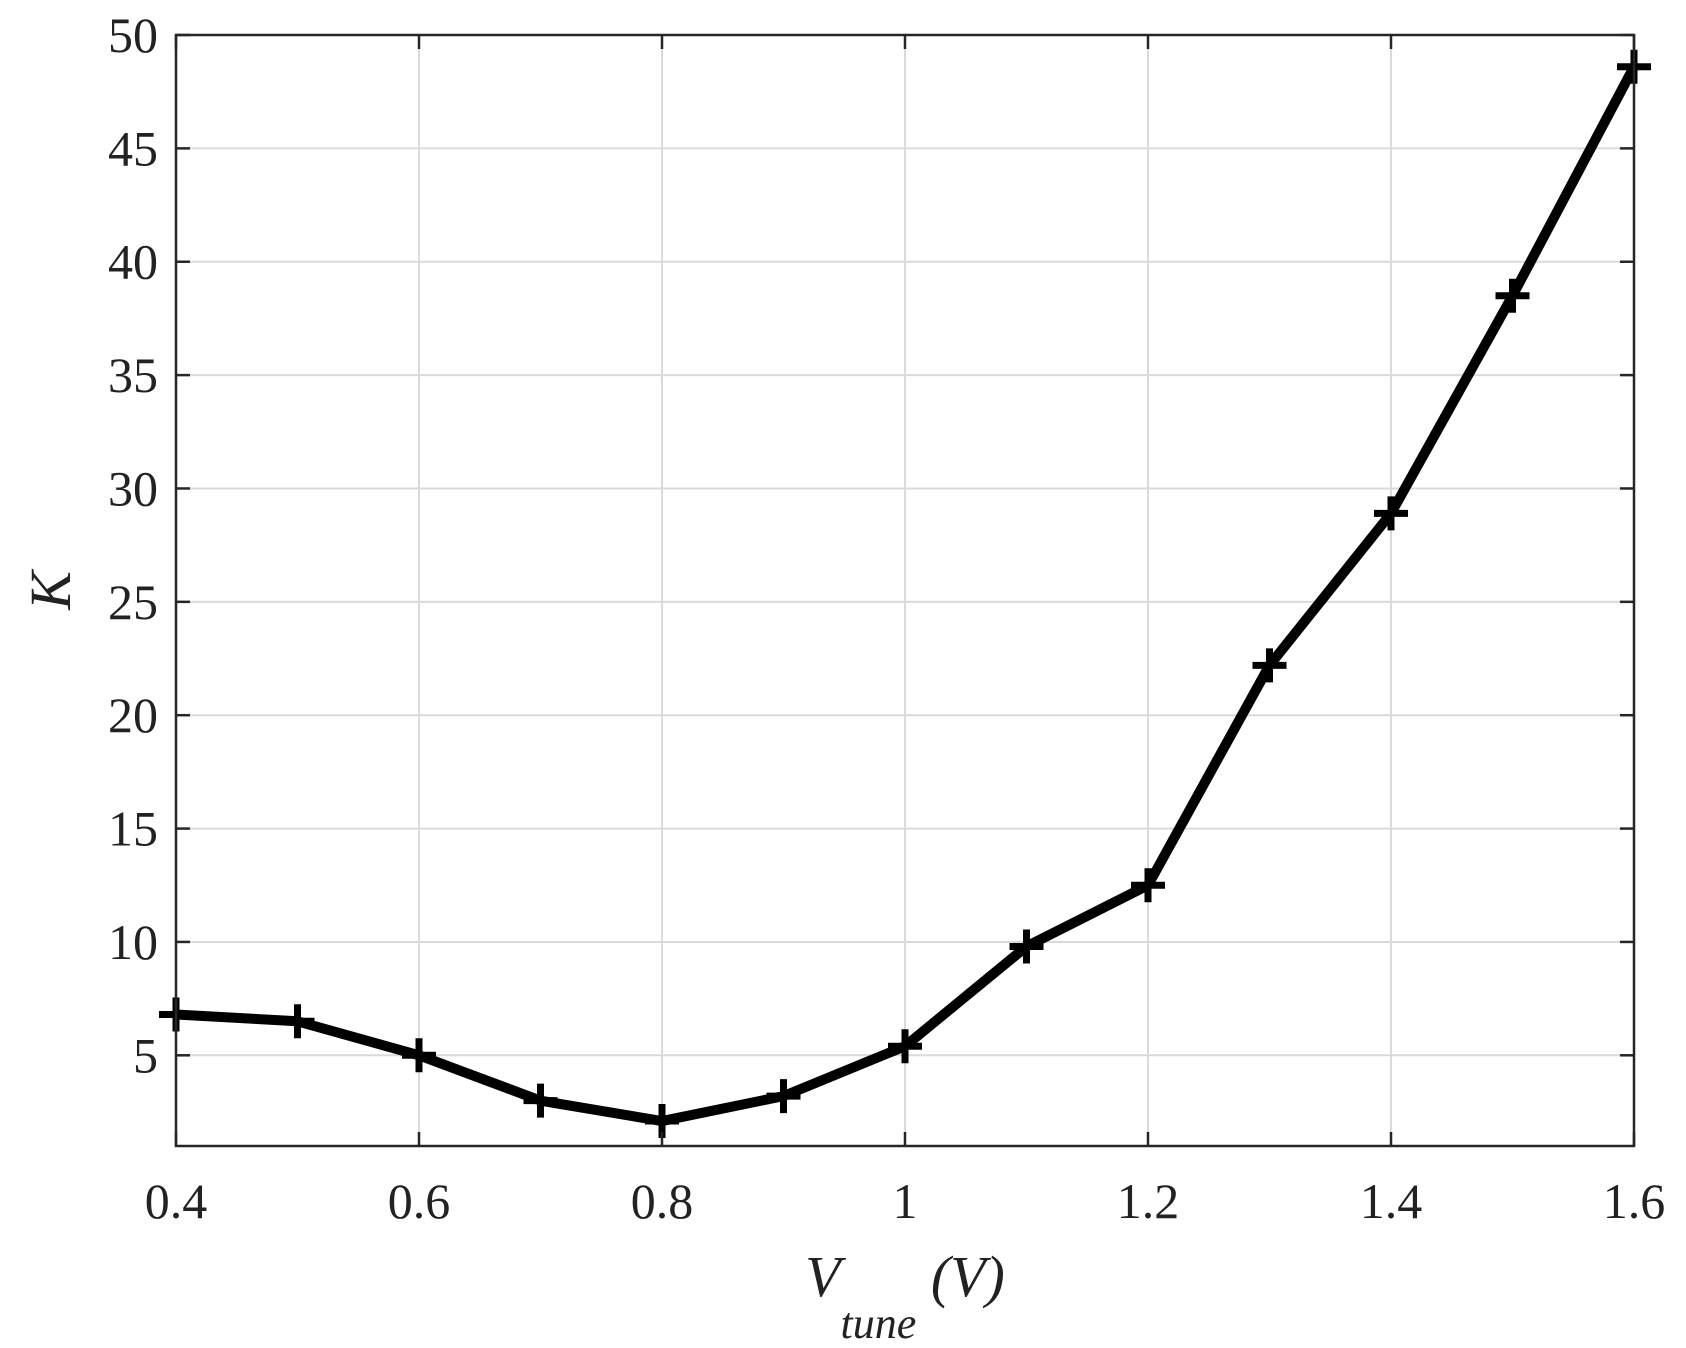  Describe the element at coordinates (133, 35) in the screenshot. I see `y-tick-label: 50` at that location.